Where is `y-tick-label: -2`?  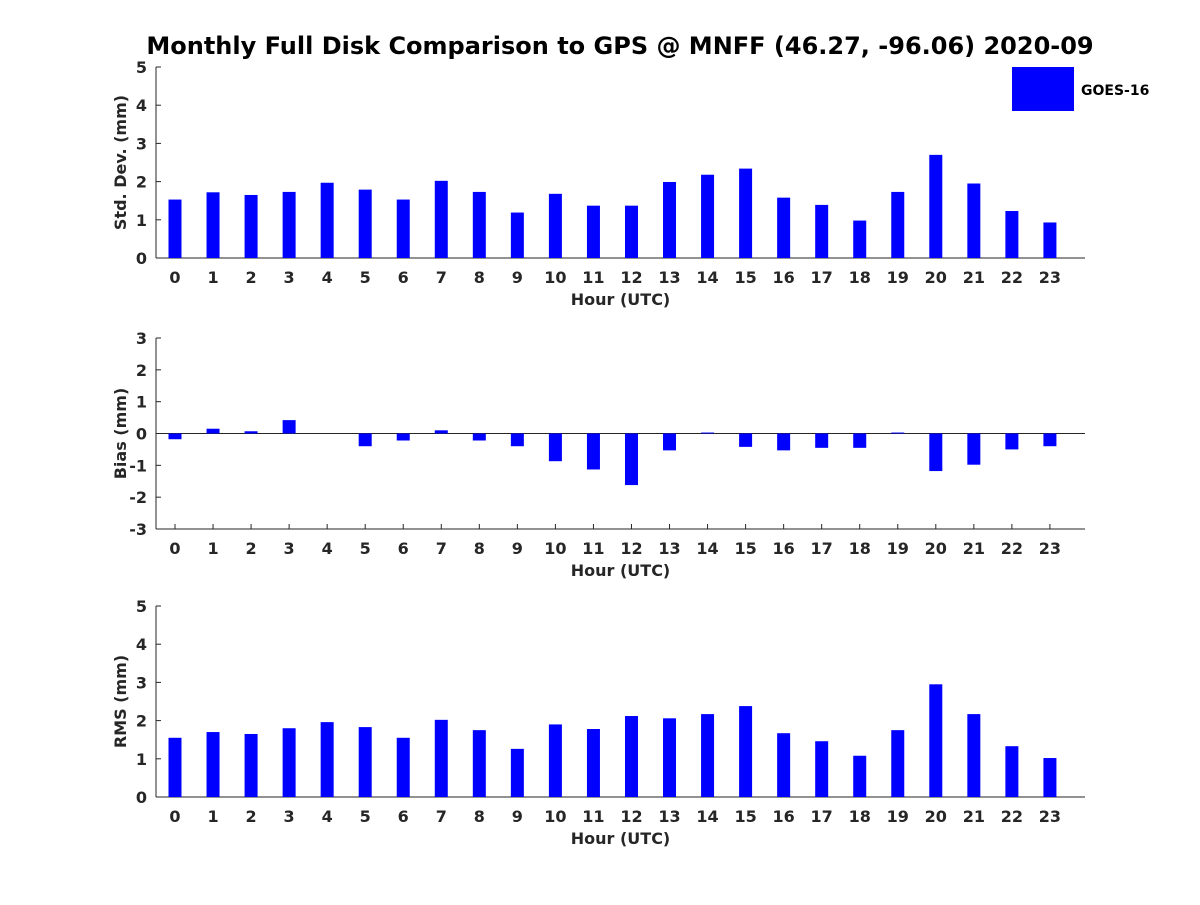
y-tick-label: -2 is located at coordinates (138, 497).